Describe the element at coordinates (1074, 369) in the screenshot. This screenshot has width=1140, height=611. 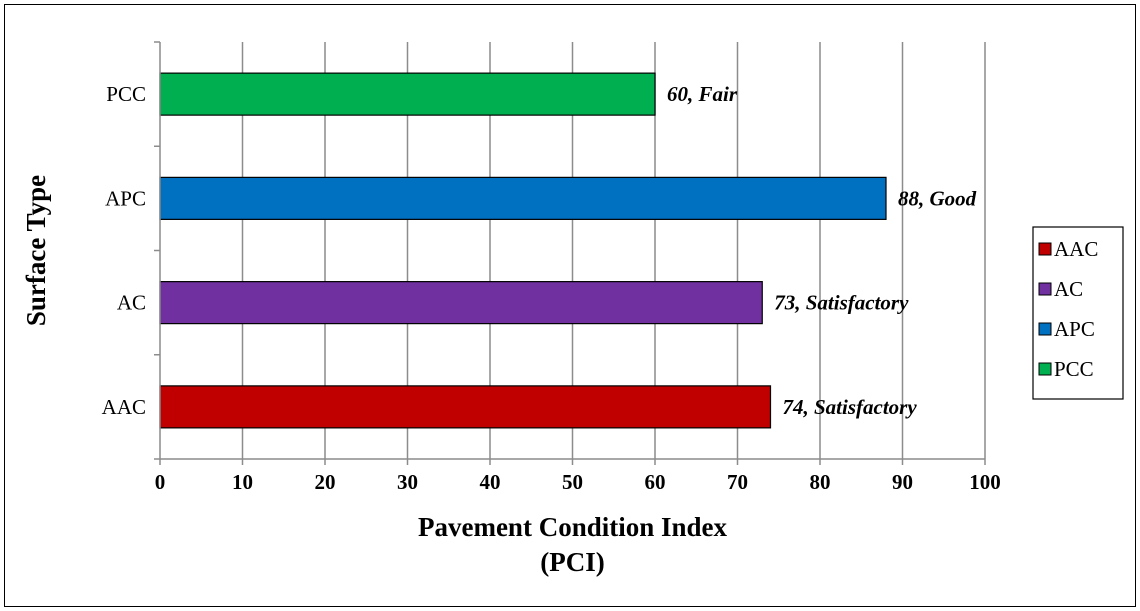
I see `legend-label: PCC` at that location.